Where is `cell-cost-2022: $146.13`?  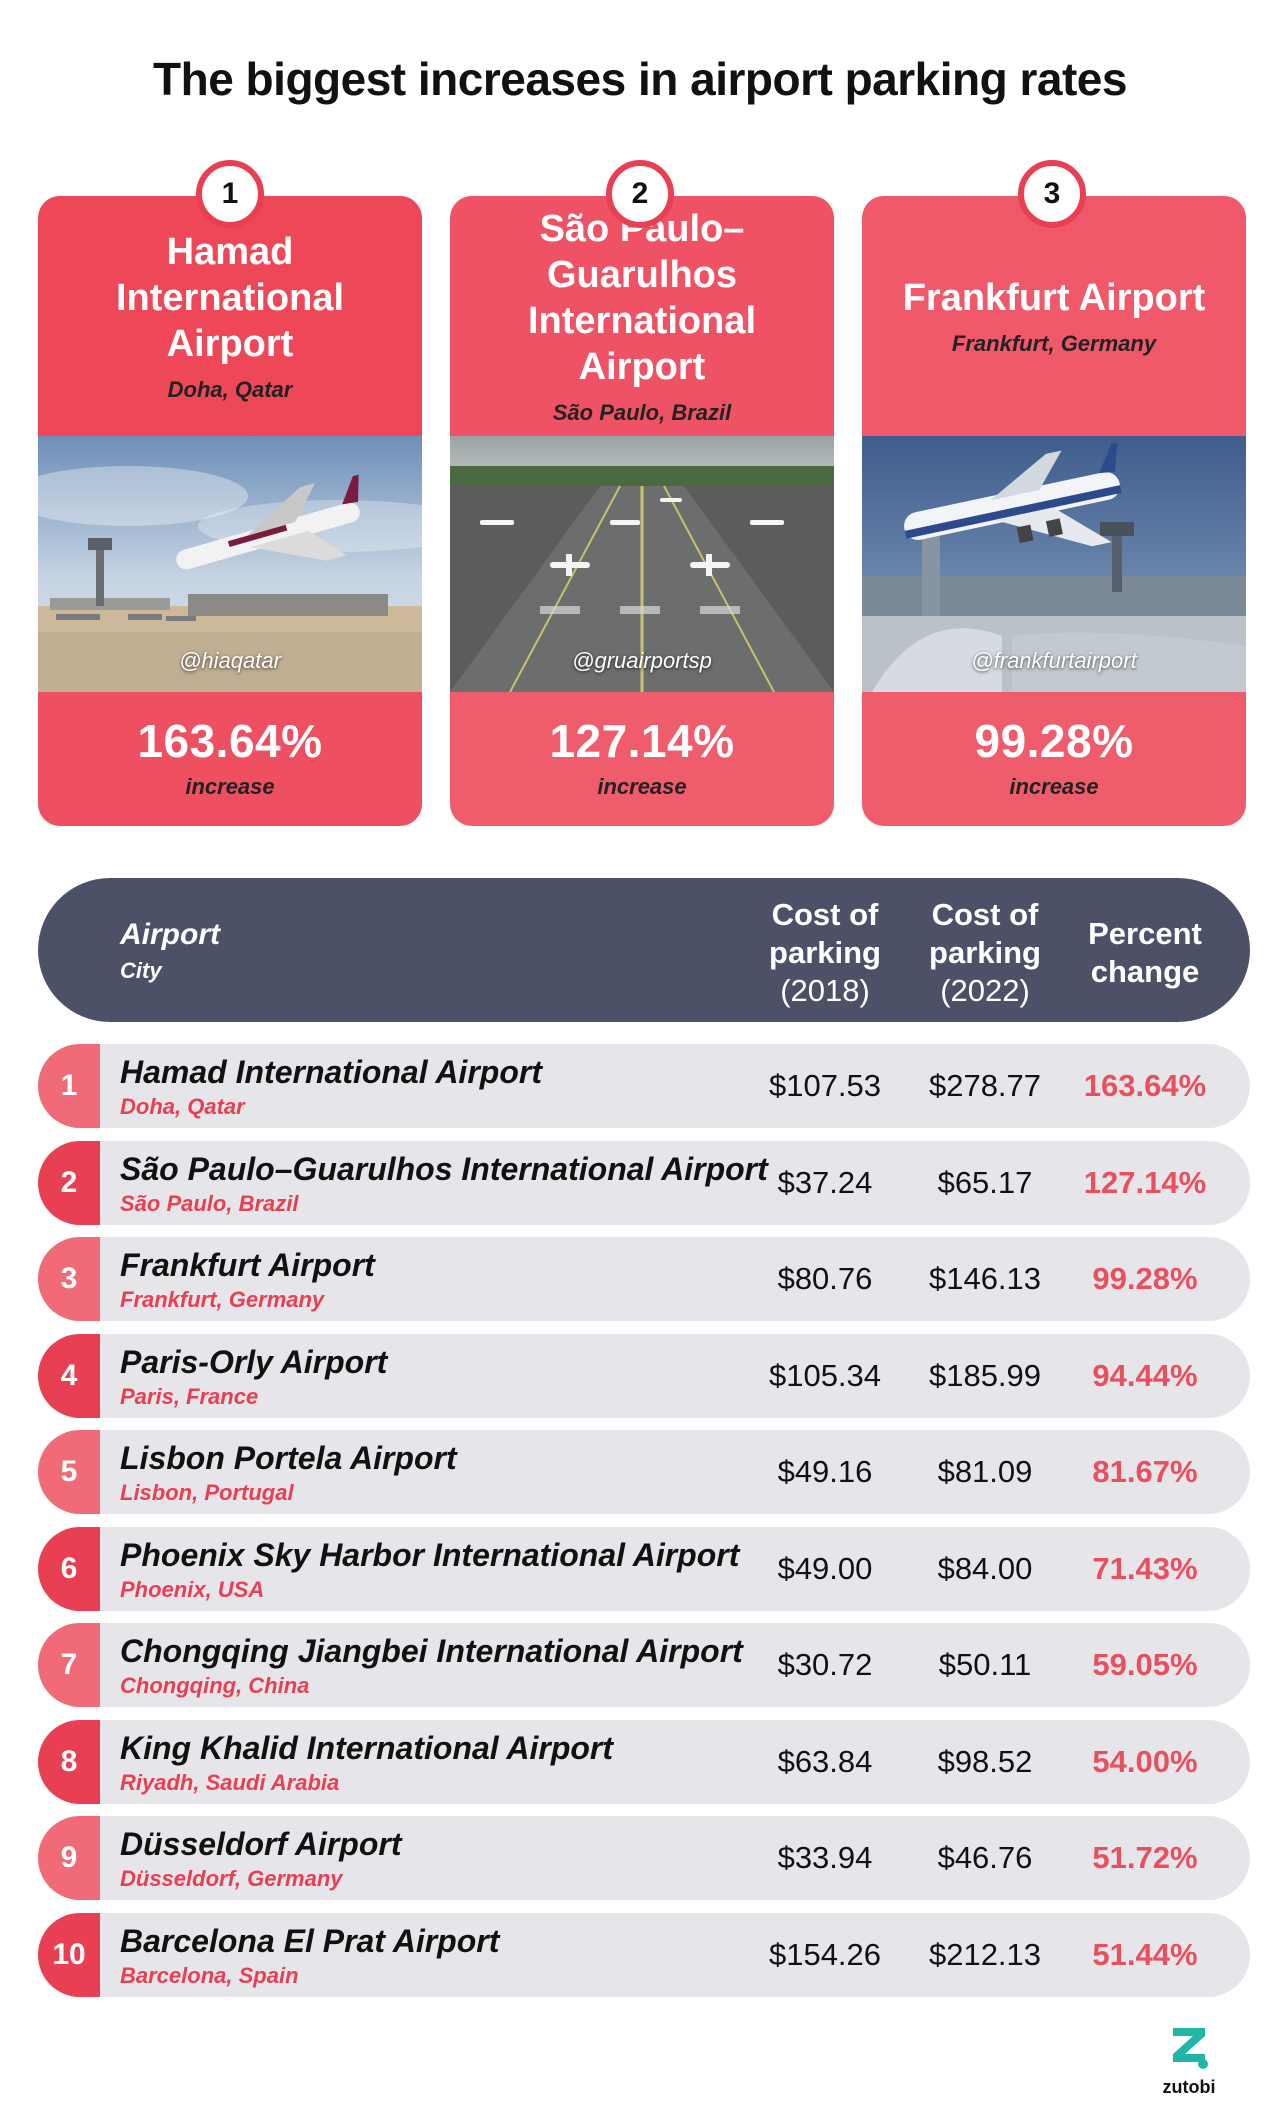 cell-cost-2022: $146.13 is located at coordinates (985, 1278).